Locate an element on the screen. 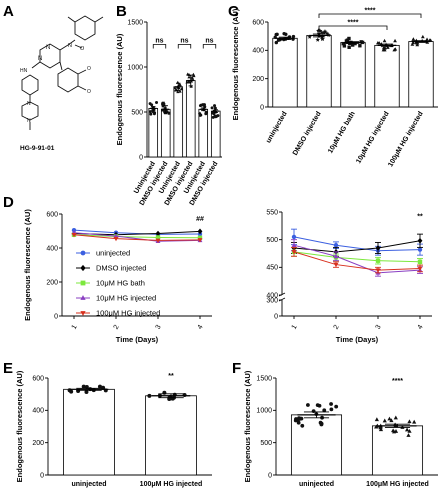 The height and width of the screenshot is (500, 443). category-label: uninjected is located at coordinates (316, 484).